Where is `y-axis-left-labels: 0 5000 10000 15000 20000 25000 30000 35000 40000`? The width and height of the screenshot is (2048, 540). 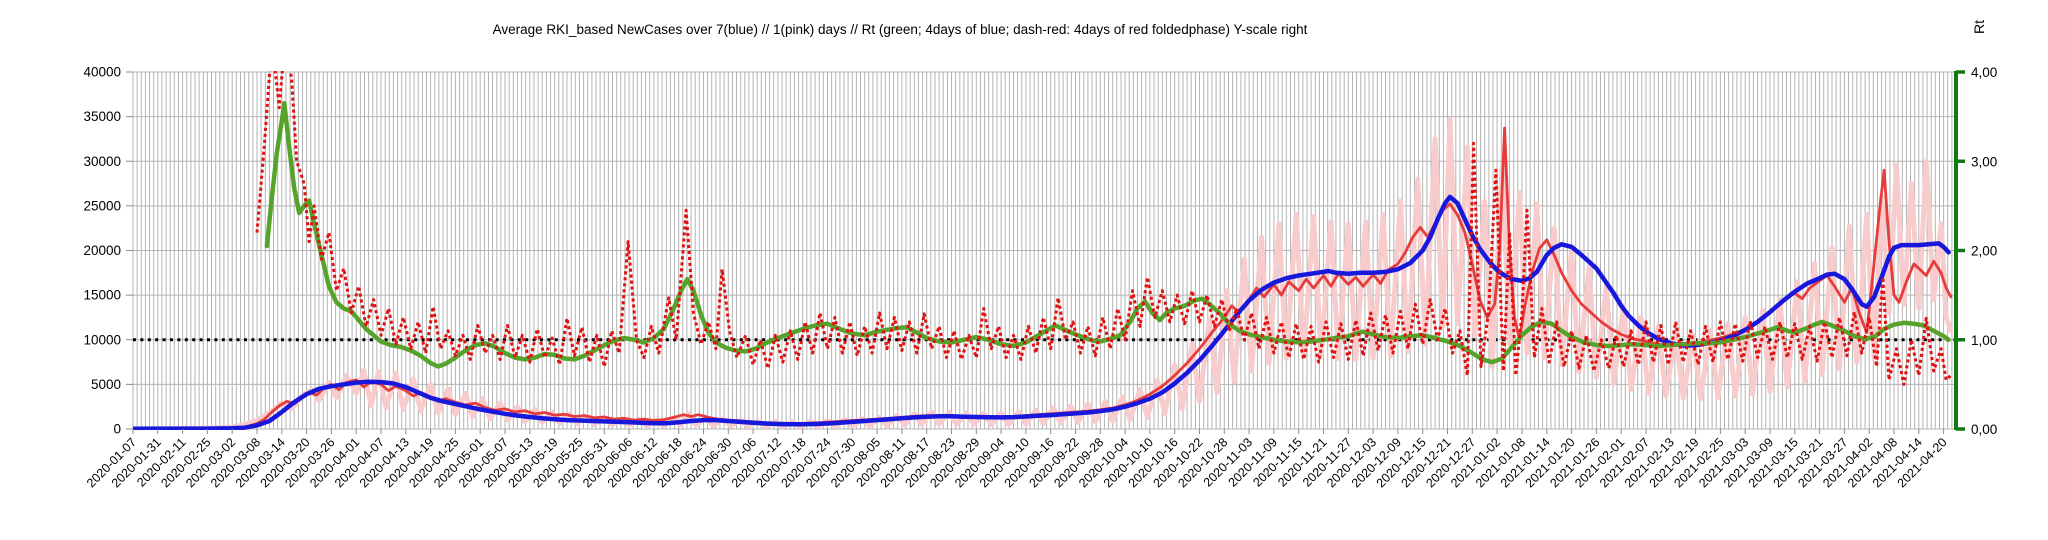 y-axis-left-labels: 0 5000 10000 15000 20000 25000 30000 35000 40000 is located at coordinates (108, 251).